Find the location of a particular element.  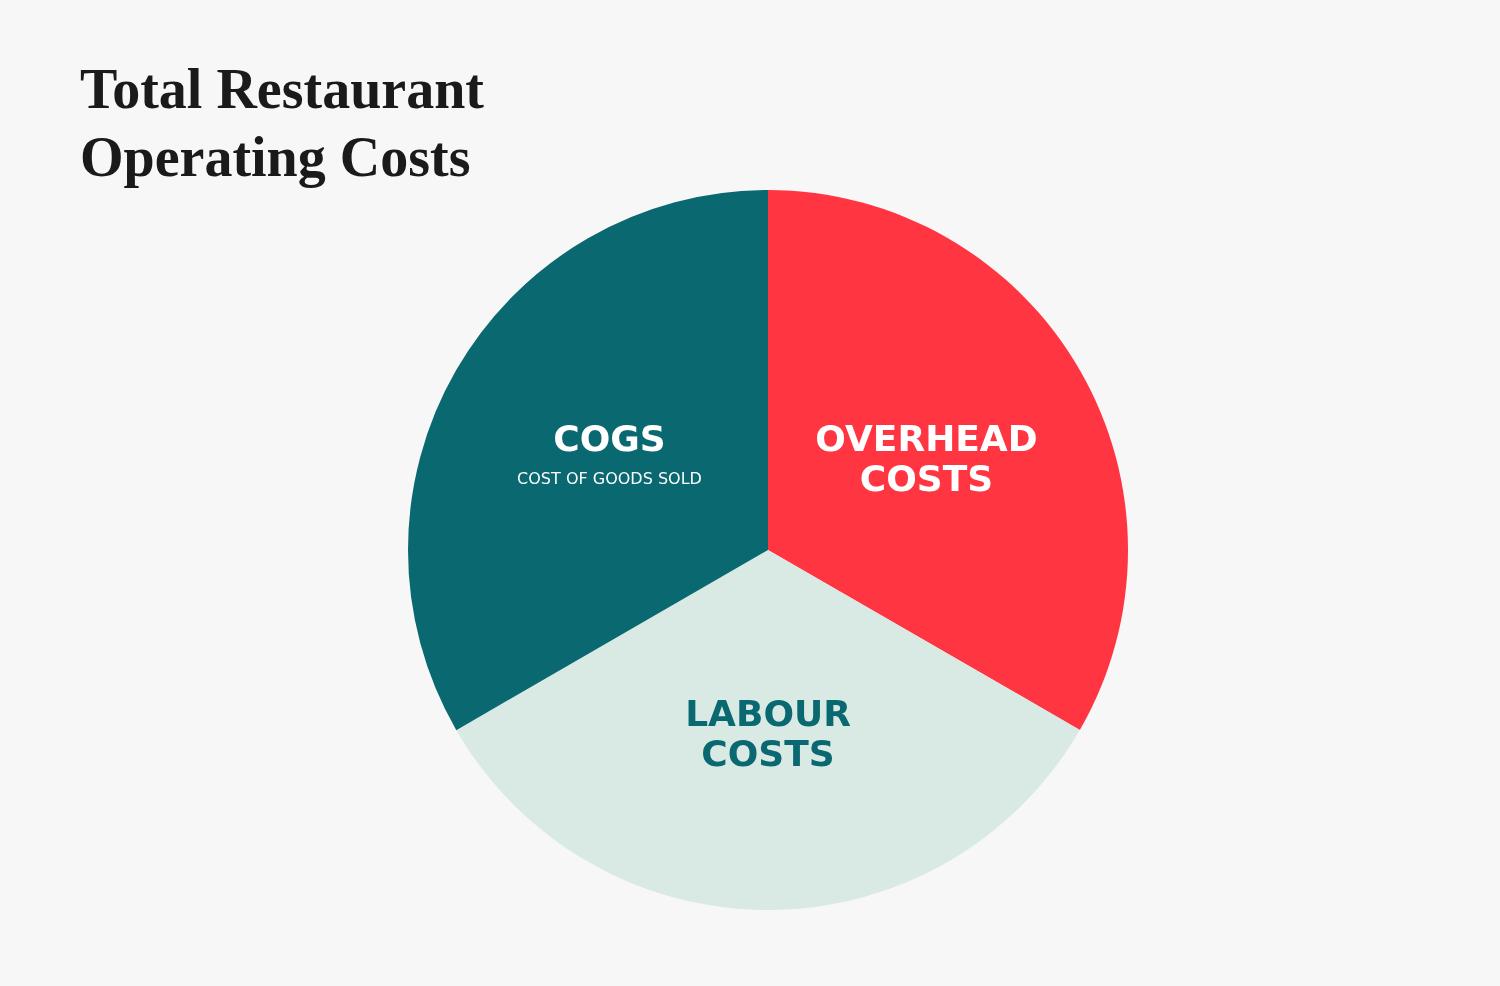

slice-label: COGS is located at coordinates (609, 439).